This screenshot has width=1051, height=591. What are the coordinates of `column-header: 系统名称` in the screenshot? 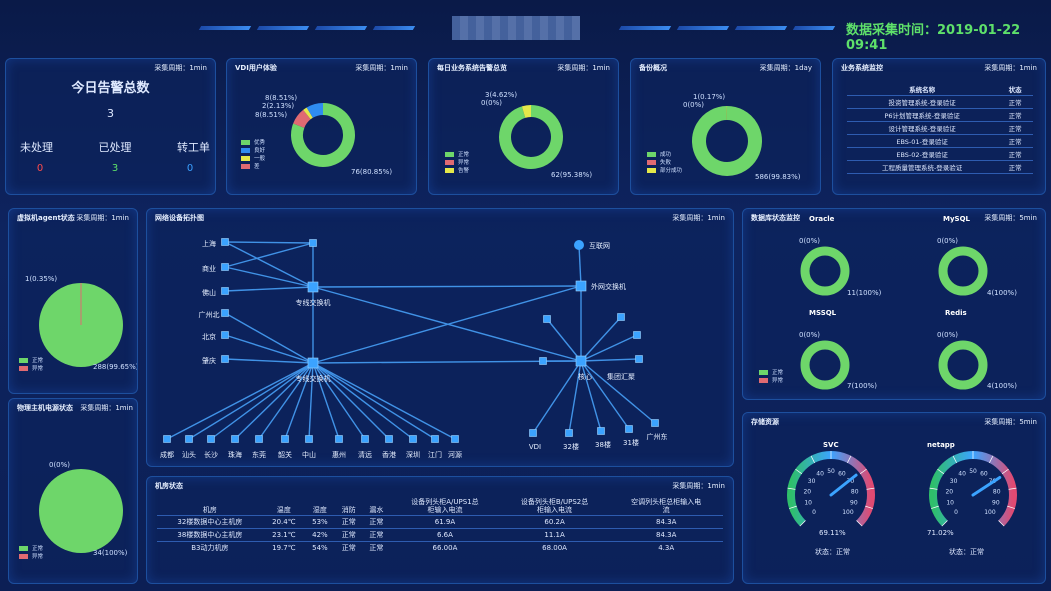 It's located at (922, 89).